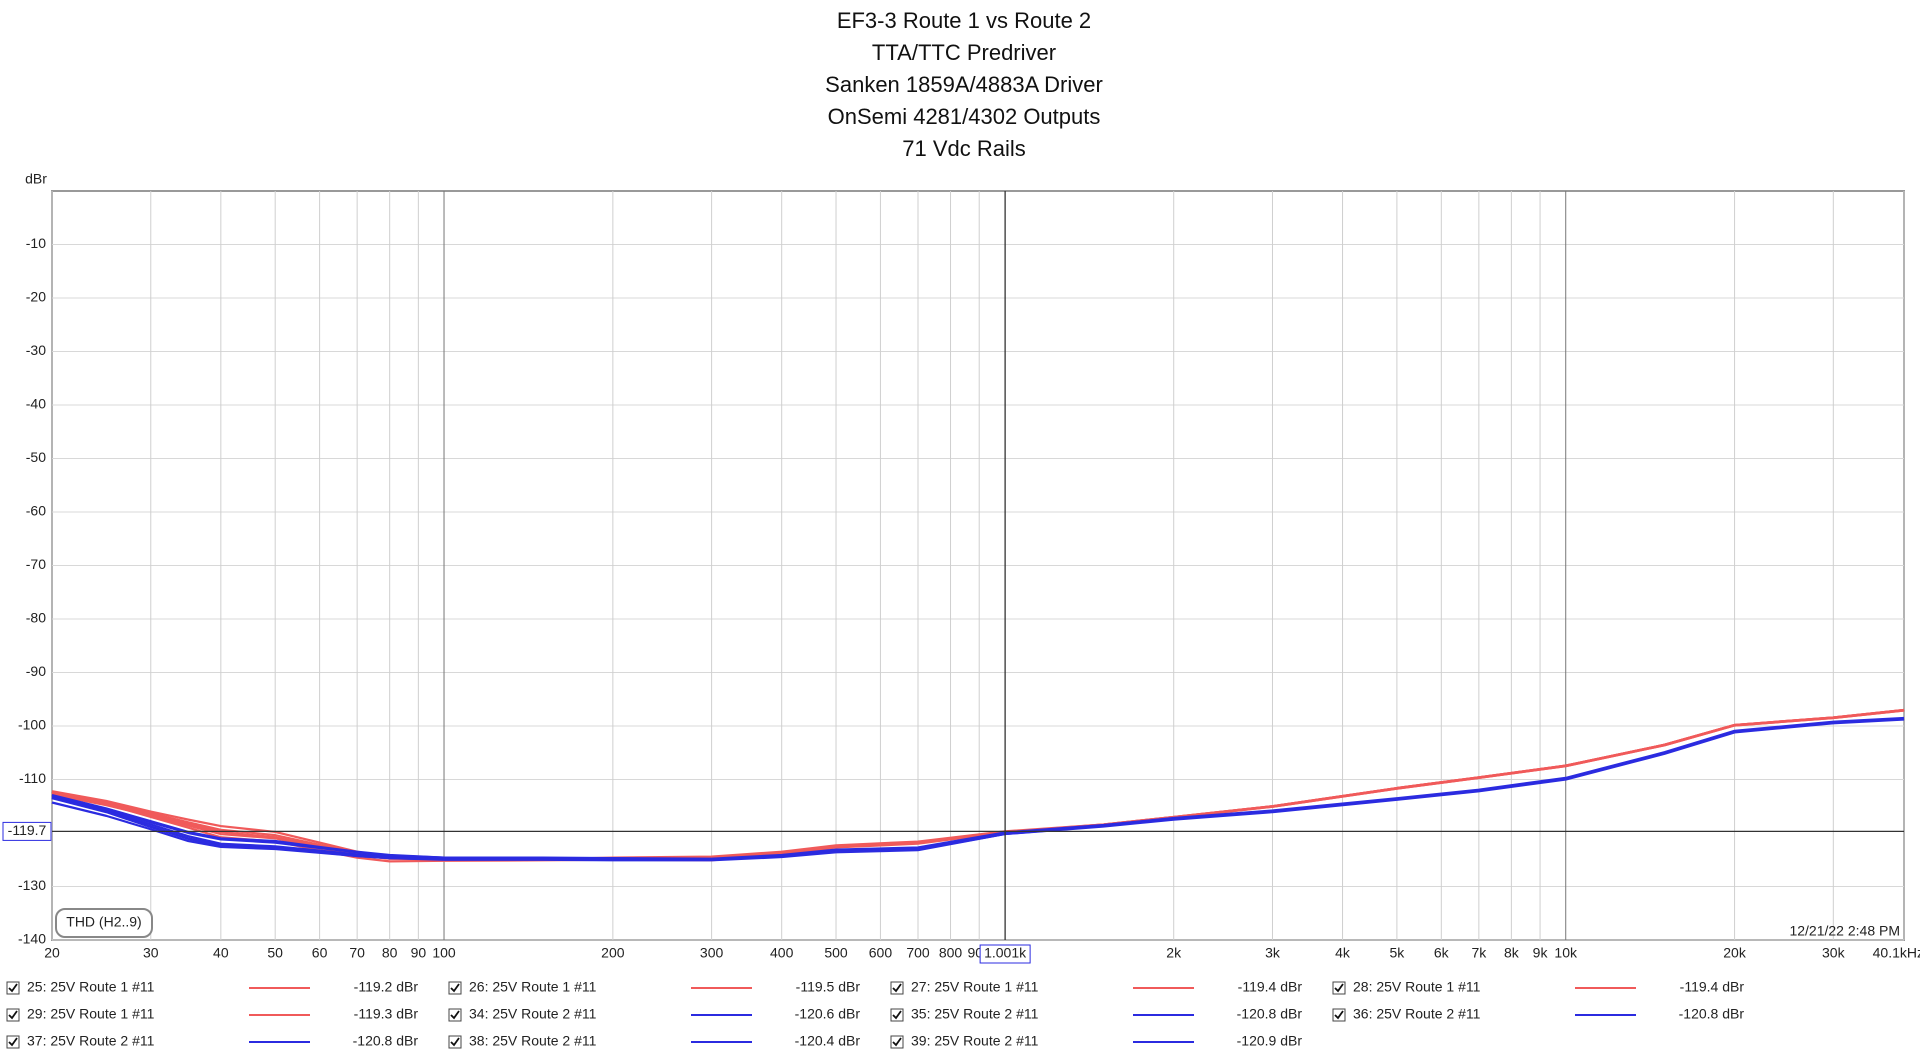  Describe the element at coordinates (533, 1041) in the screenshot. I see `legend-label: 38: 25V Route 2 #11` at that location.